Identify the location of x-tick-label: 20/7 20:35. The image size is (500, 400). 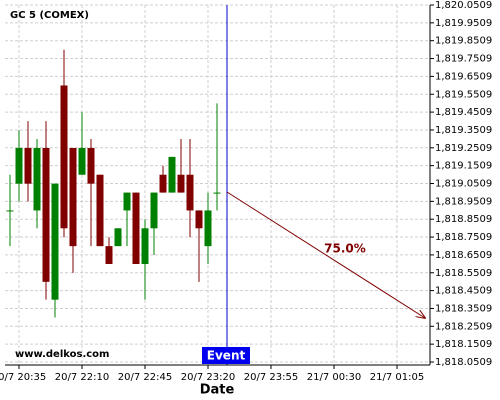
(23, 377).